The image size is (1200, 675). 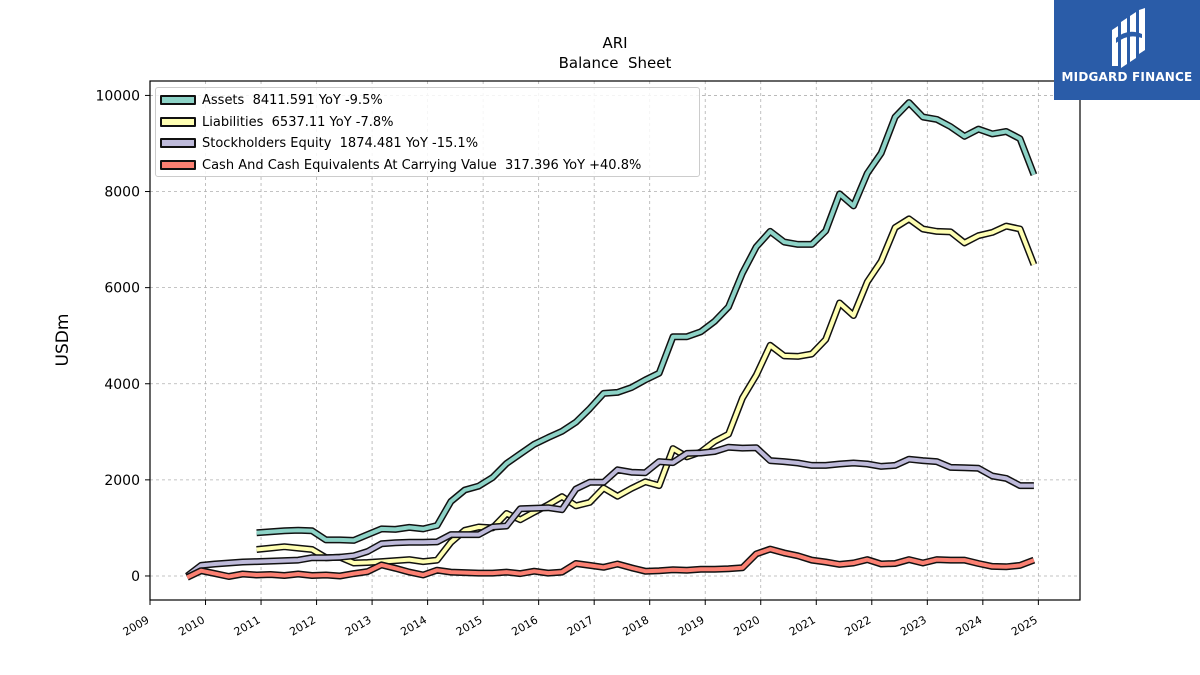 I want to click on legend-item-equity: Stockholders Equity 1874.481 YoY -15.1%, so click(x=319, y=143).